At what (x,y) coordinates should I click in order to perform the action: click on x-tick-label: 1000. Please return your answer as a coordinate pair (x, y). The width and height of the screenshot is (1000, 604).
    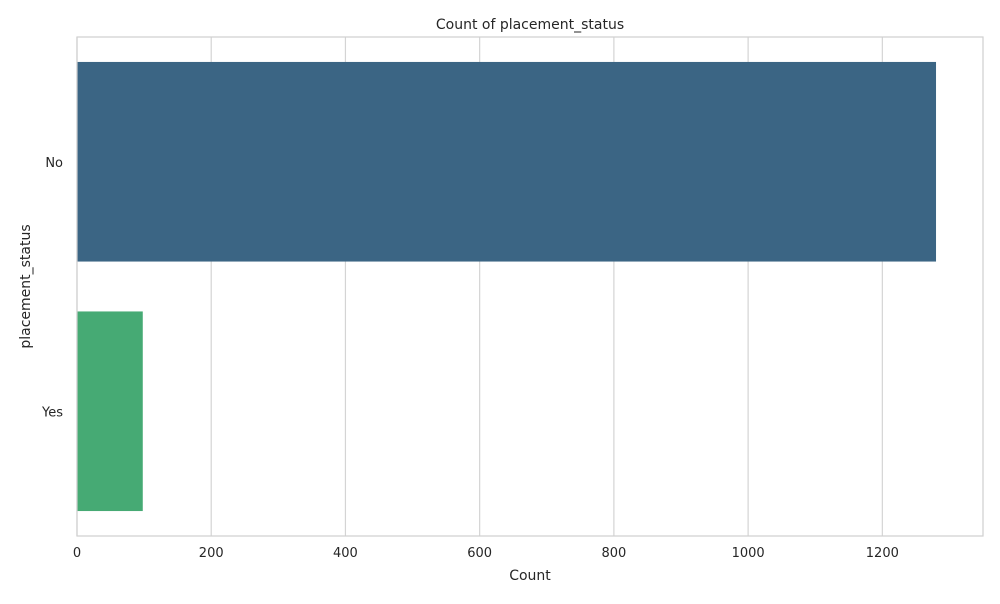
    Looking at the image, I should click on (748, 553).